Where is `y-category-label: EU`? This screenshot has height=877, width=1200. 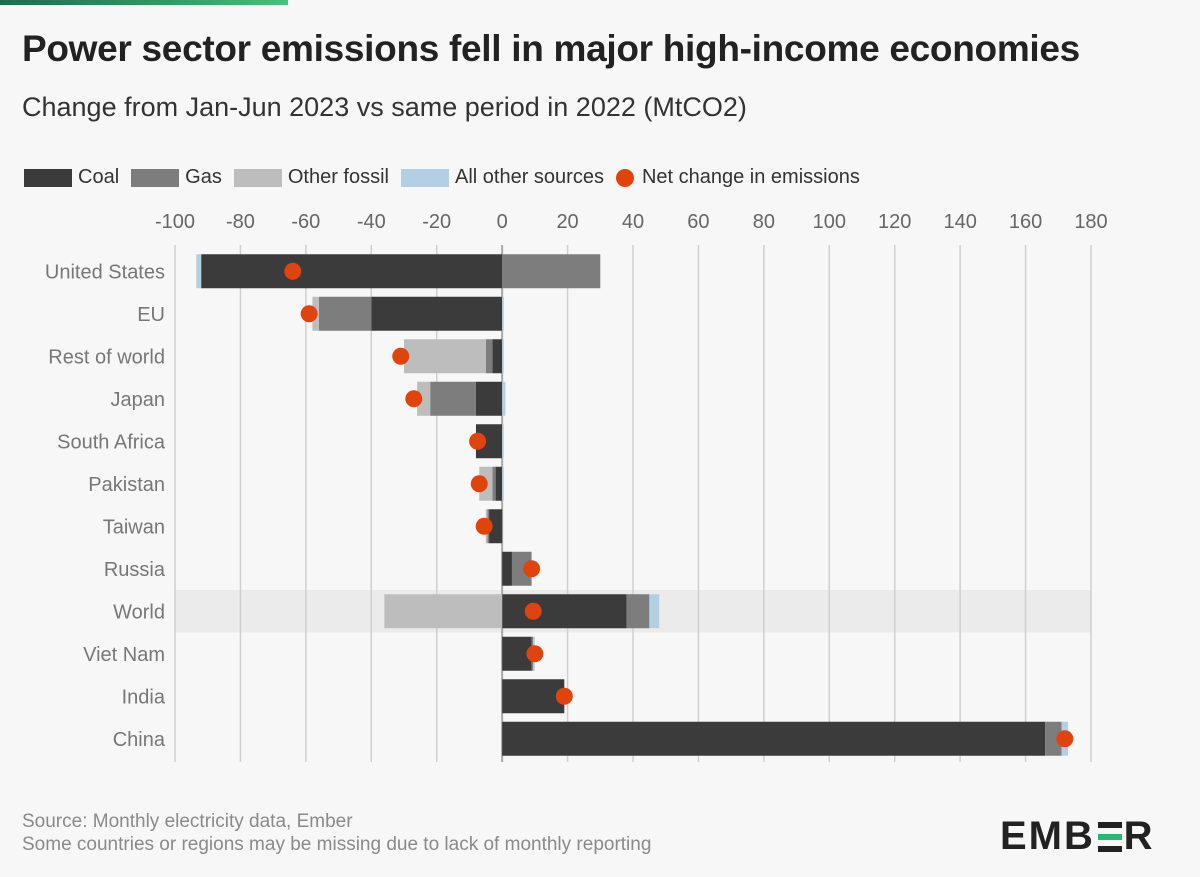 y-category-label: EU is located at coordinates (151, 315).